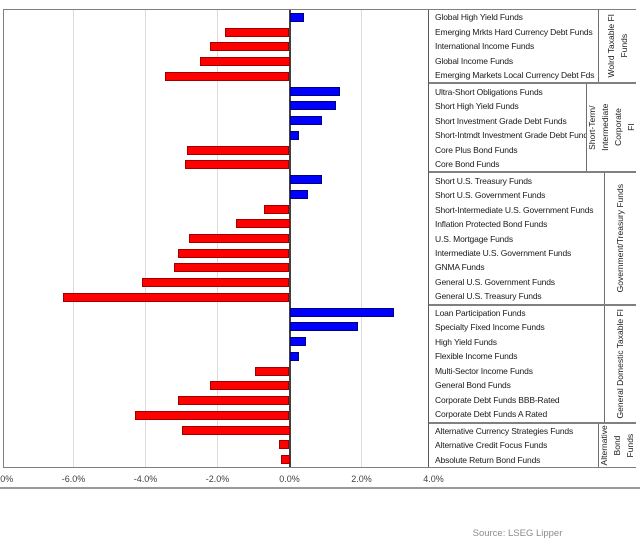 Image resolution: width=640 pixels, height=544 pixels. Describe the element at coordinates (476, 149) in the screenshot. I see `fund-label: Core Plus Bond Funds` at that location.